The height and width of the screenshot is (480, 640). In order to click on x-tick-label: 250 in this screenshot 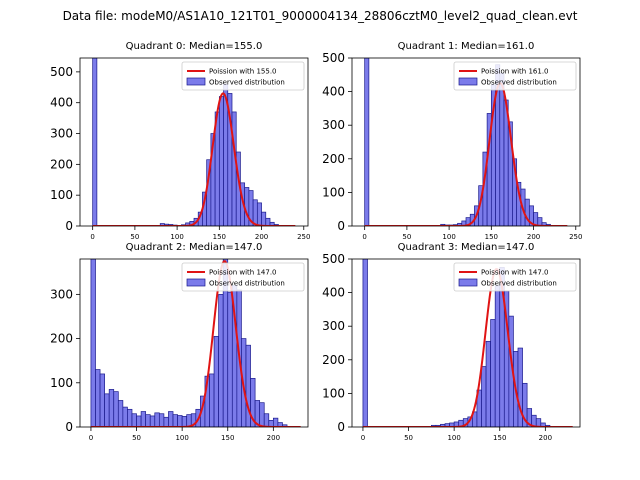, I will do `click(575, 237)`.